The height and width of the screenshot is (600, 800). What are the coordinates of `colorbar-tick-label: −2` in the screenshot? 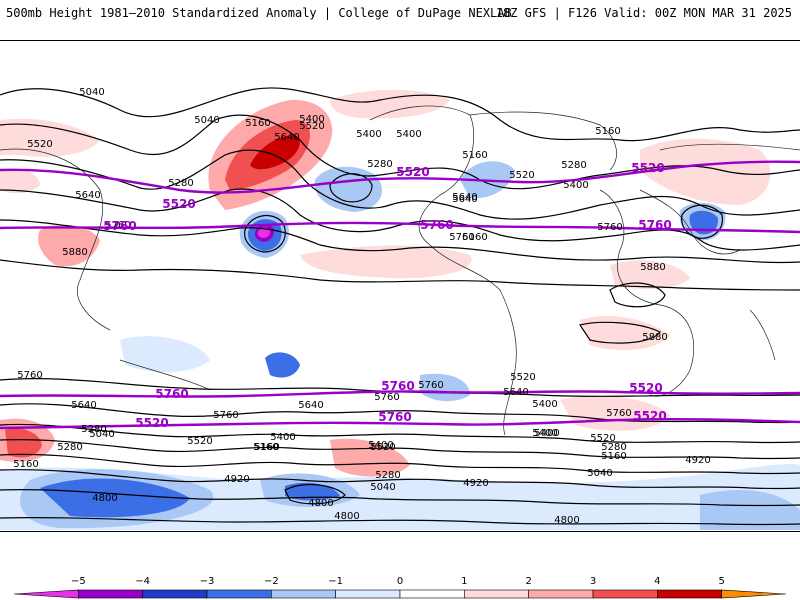 It's located at (271, 581).